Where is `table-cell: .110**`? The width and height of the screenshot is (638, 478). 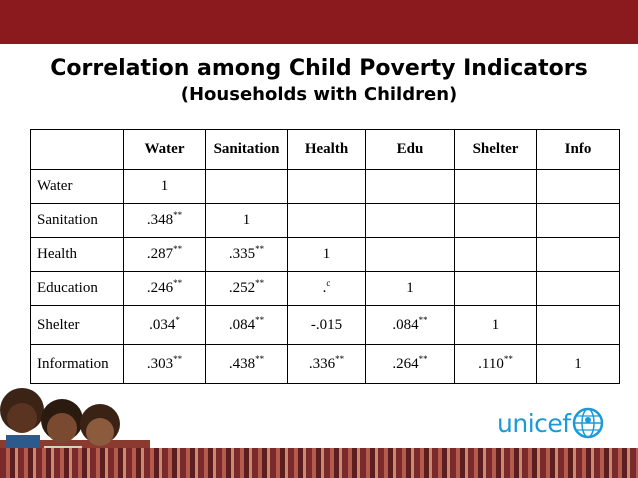
table-cell: .110** is located at coordinates (495, 364).